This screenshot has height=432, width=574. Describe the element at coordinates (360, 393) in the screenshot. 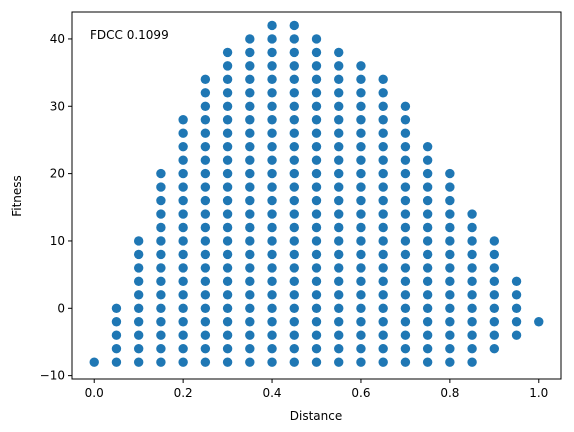

I see `x-tick-label: 0.6` at that location.